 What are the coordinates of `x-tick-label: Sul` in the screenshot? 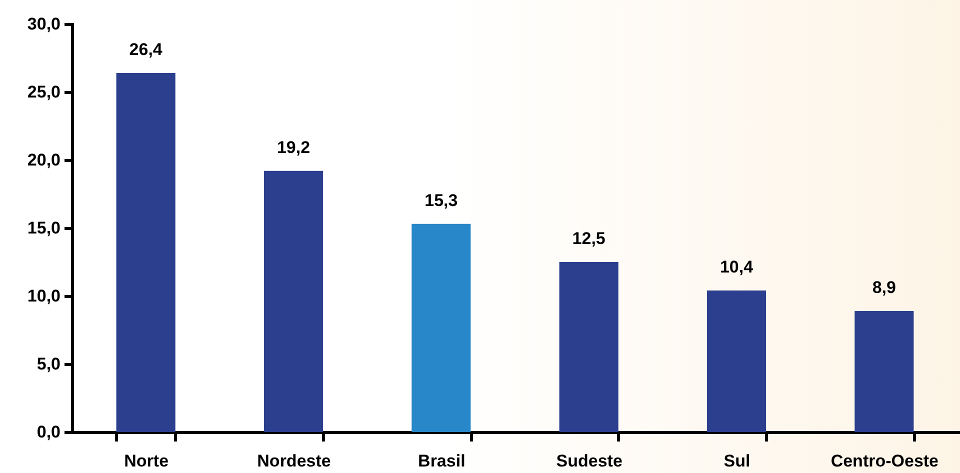 It's located at (737, 461).